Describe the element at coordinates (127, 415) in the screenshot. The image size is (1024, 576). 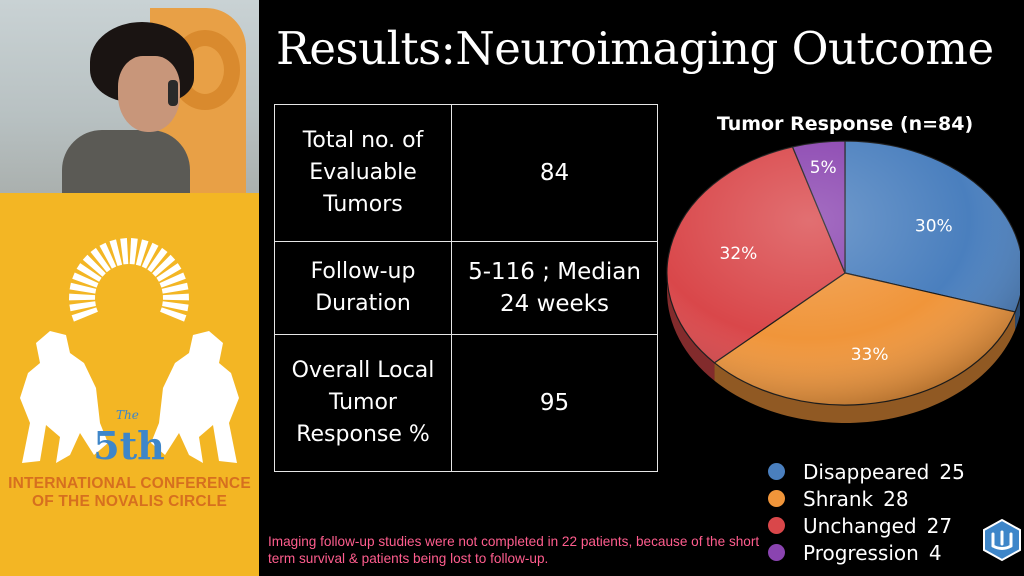
I see `edition-superscript: The` at that location.